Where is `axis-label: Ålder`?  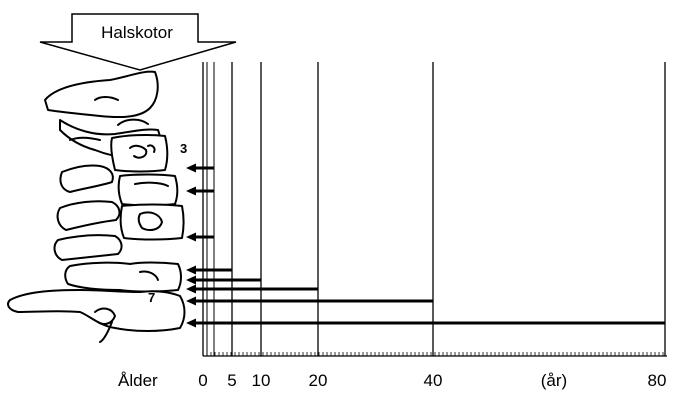
axis-label: Ålder is located at coordinates (138, 380).